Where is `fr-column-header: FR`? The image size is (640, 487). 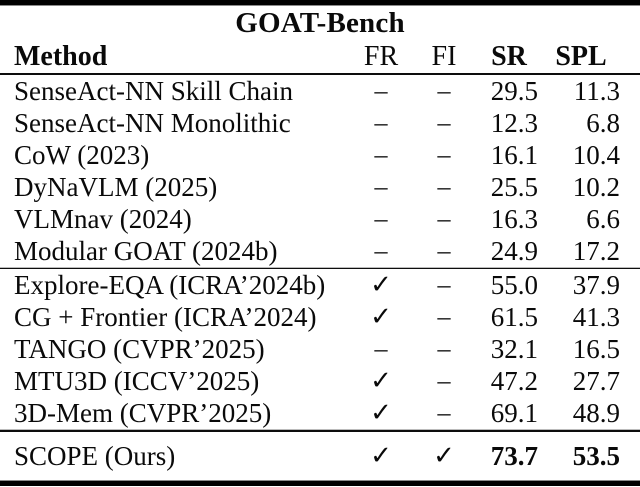 fr-column-header: FR is located at coordinates (381, 56).